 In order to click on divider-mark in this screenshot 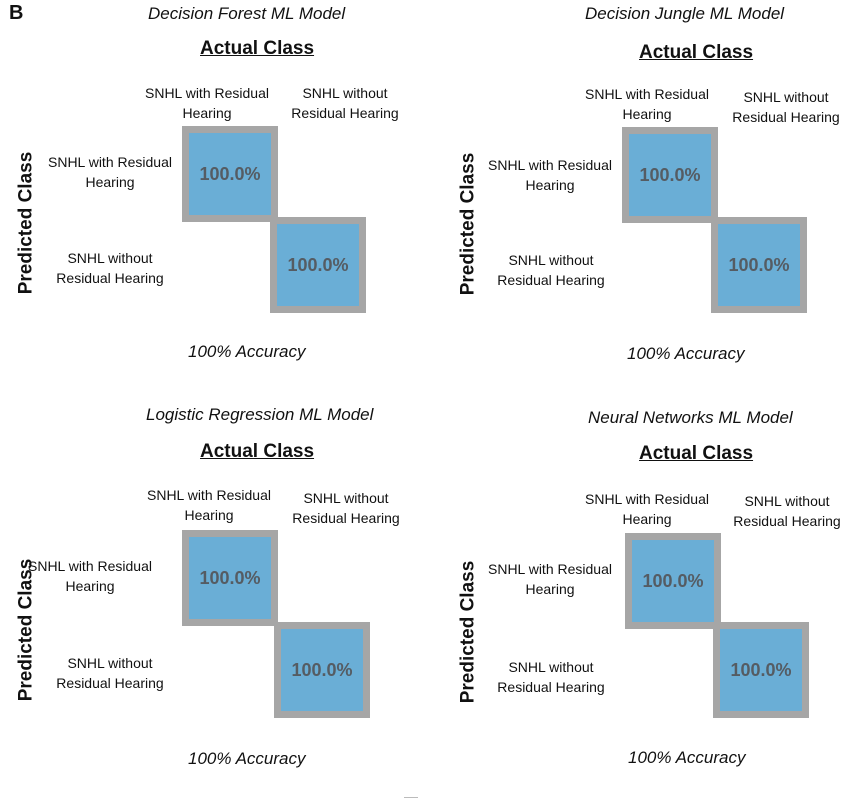, I will do `click(411, 797)`.